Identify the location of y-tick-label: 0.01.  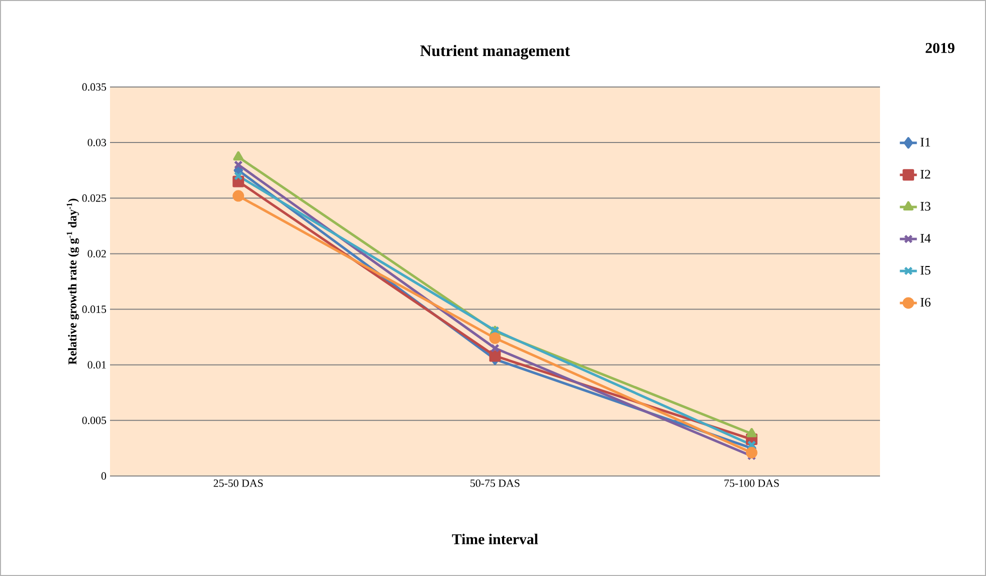
(97, 365).